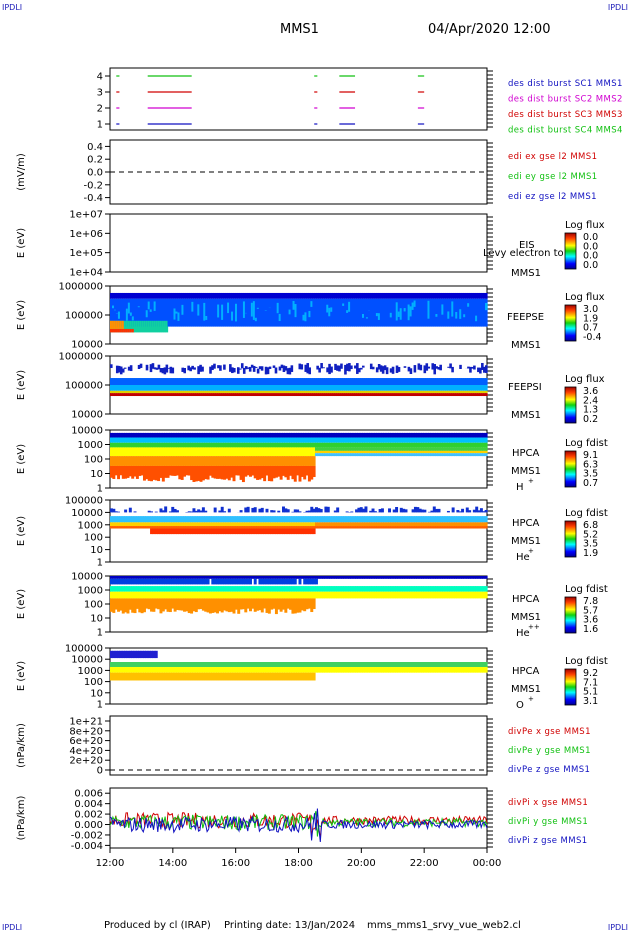 The height and width of the screenshot is (934, 630). Describe the element at coordinates (424, 863) in the screenshot. I see `xtick-label: 22:00` at that location.